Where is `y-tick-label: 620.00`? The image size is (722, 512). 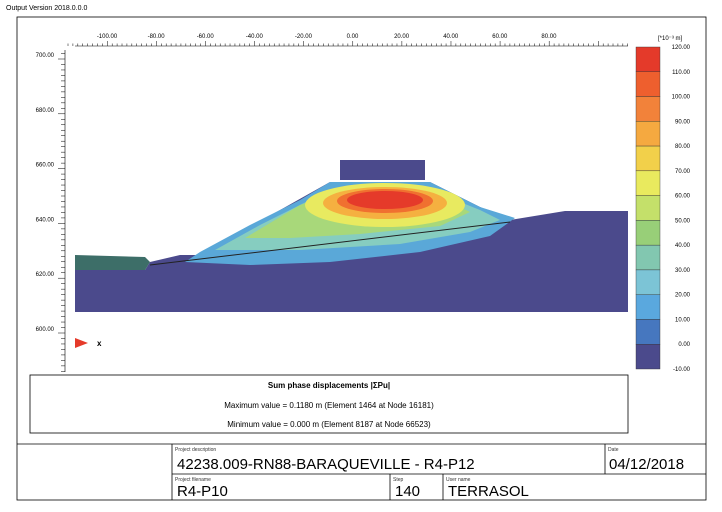 y-tick-label: 620.00 is located at coordinates (45, 275).